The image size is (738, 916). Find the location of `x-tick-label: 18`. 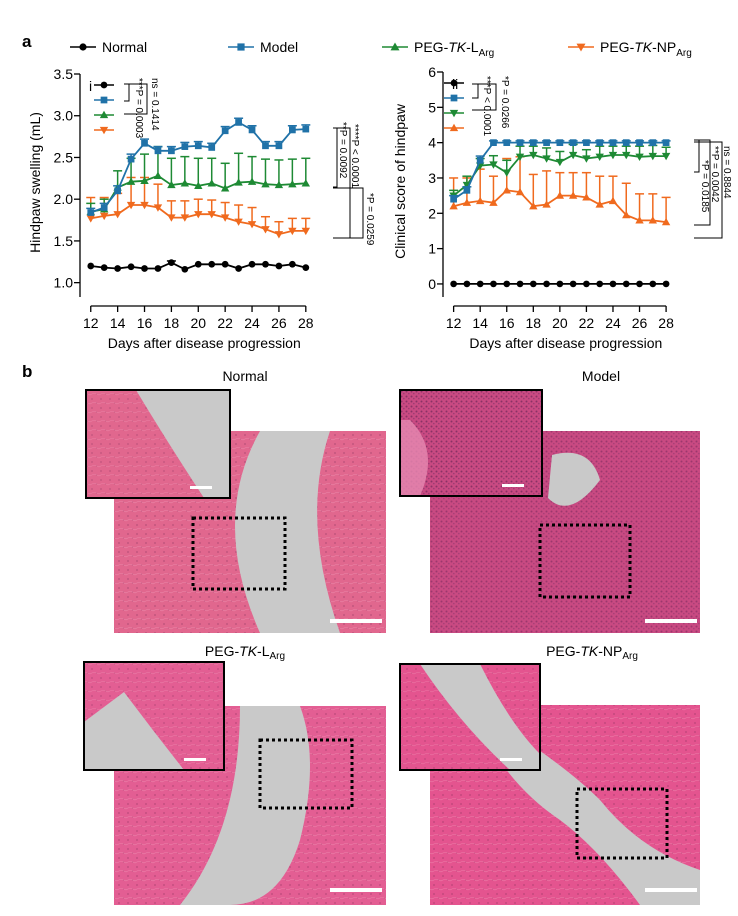

x-tick-label: 18 is located at coordinates (534, 323).